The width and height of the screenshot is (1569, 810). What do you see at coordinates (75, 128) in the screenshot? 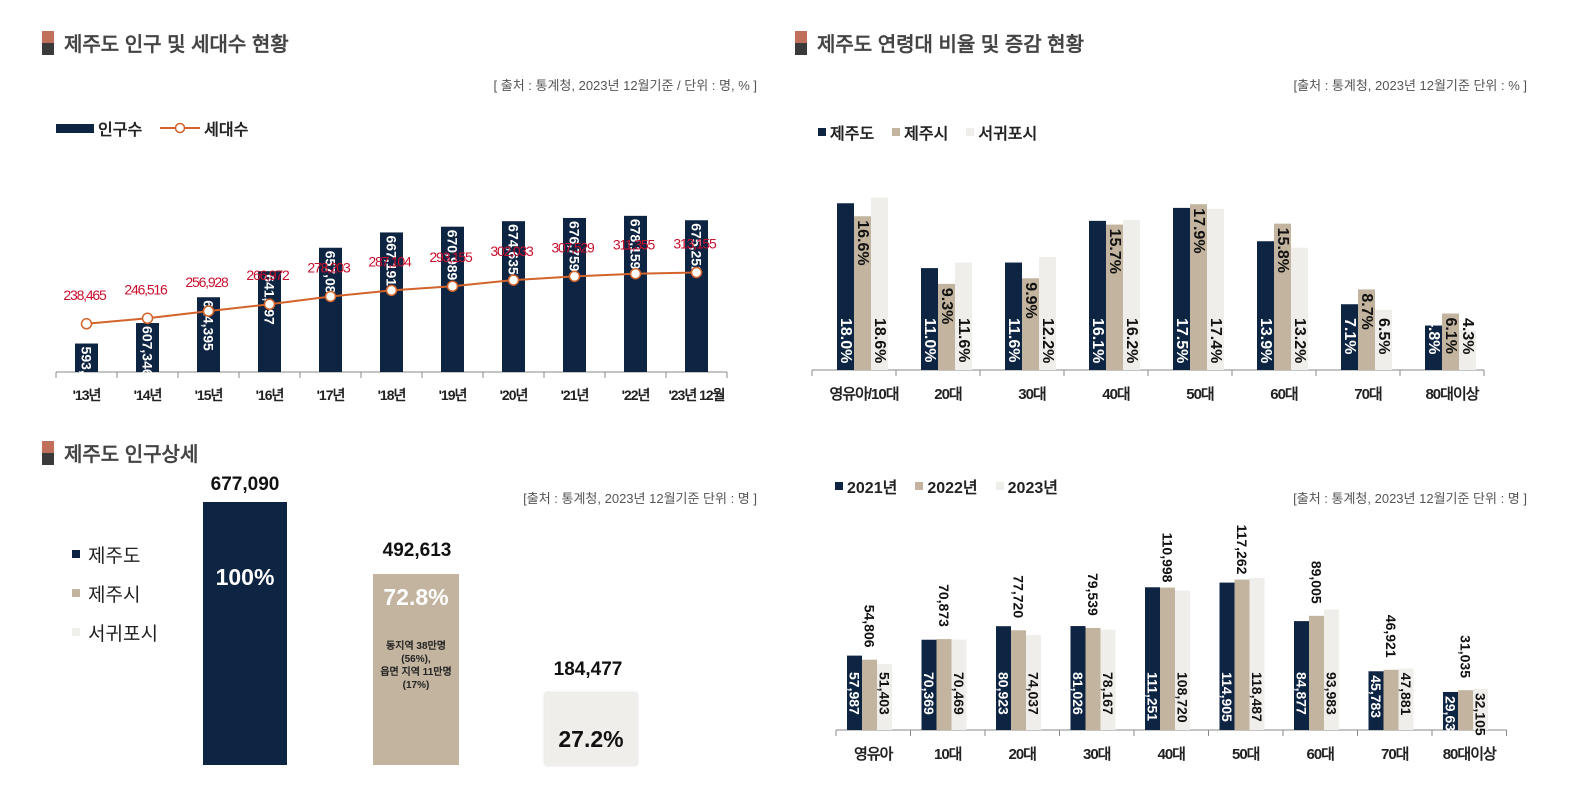
I see `legend-swatch-bar` at bounding box center [75, 128].